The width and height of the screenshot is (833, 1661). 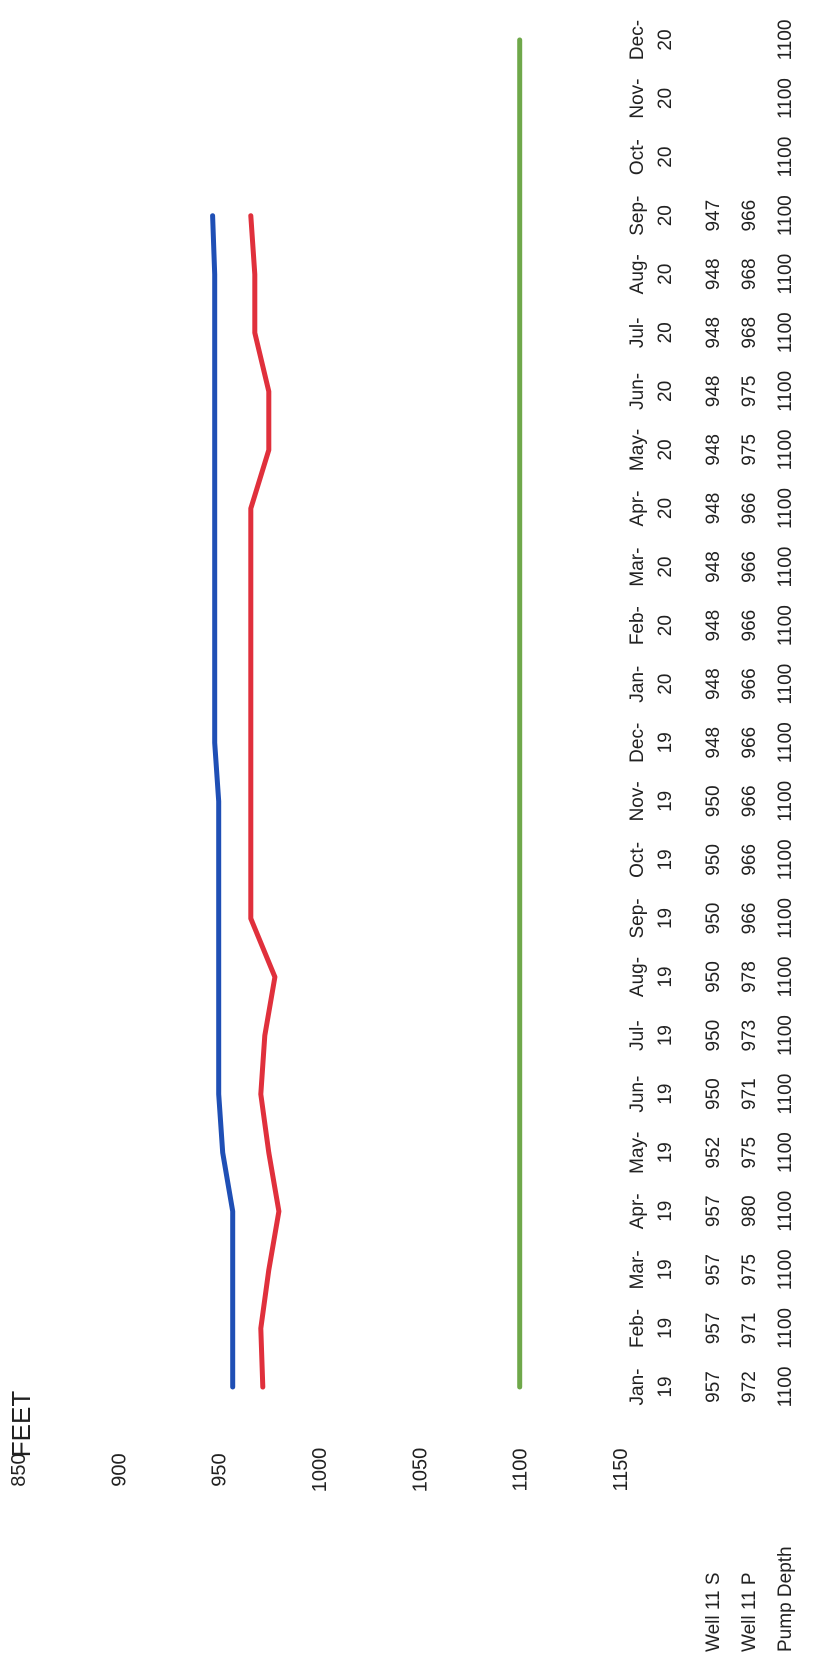 I want to click on category-label: Feb-, so click(x=637, y=625).